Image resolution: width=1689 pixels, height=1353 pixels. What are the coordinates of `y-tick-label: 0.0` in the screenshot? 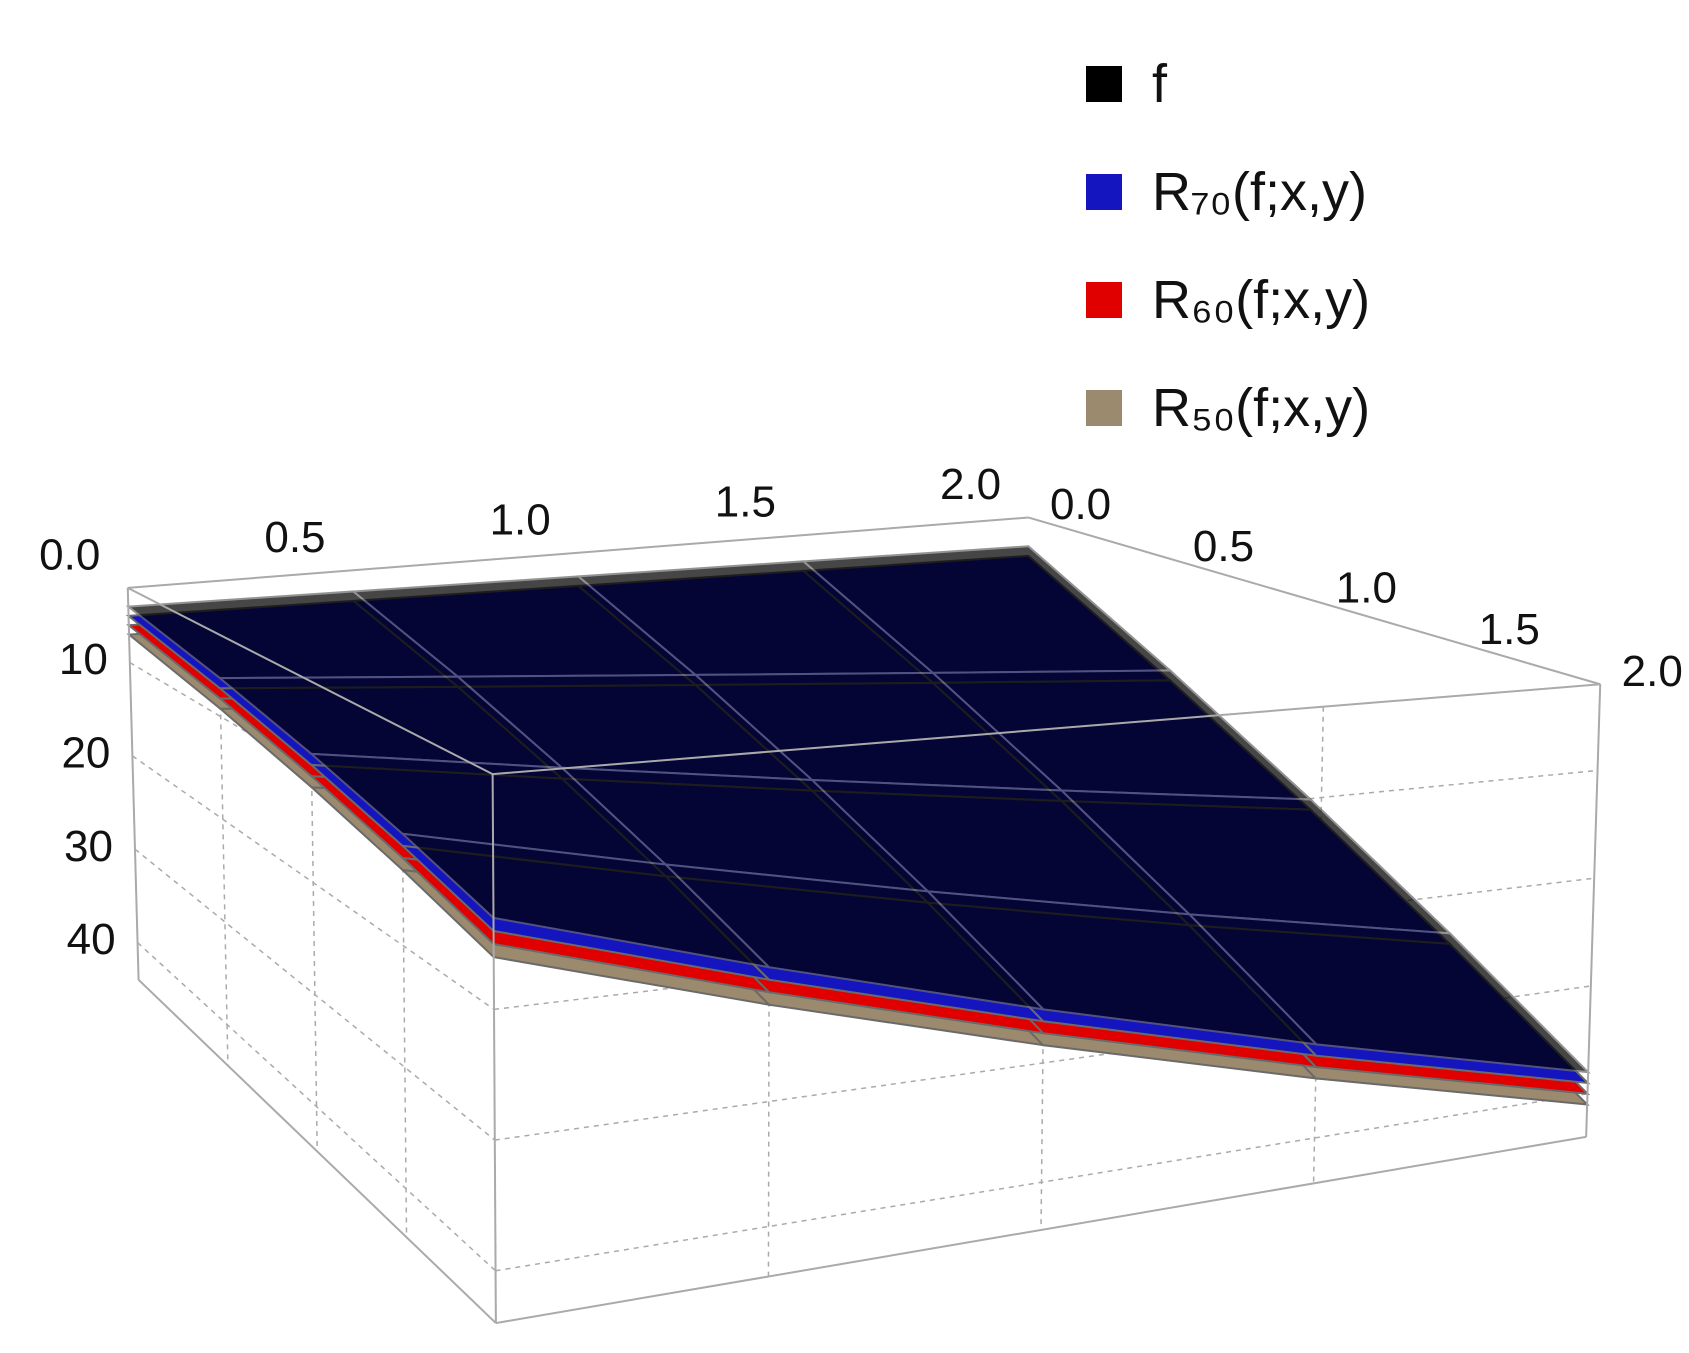 It's located at (1080, 504).